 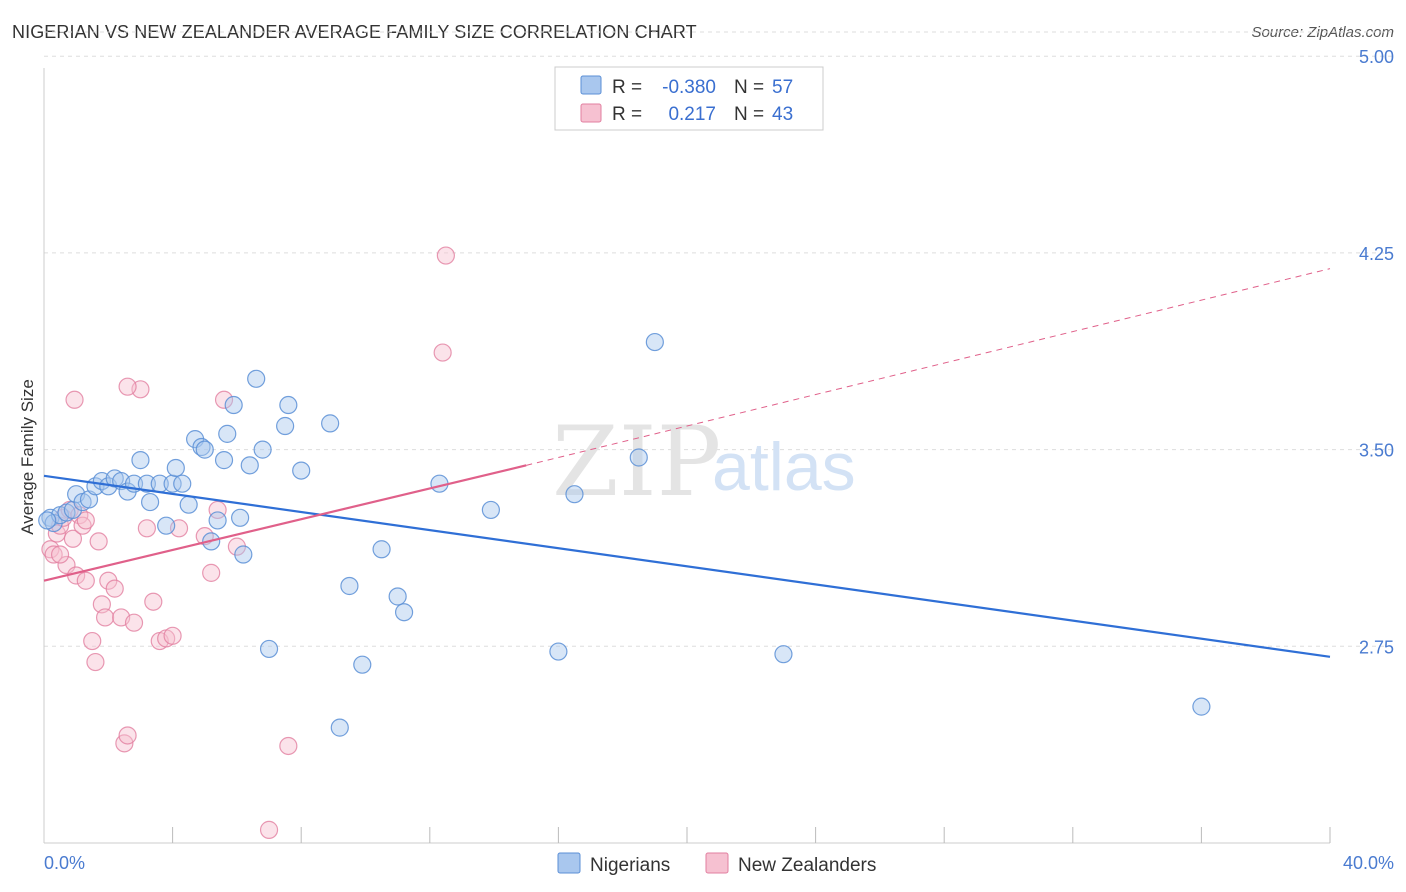 I want to click on legend-n-value-nigerians: 57, so click(x=782, y=87).